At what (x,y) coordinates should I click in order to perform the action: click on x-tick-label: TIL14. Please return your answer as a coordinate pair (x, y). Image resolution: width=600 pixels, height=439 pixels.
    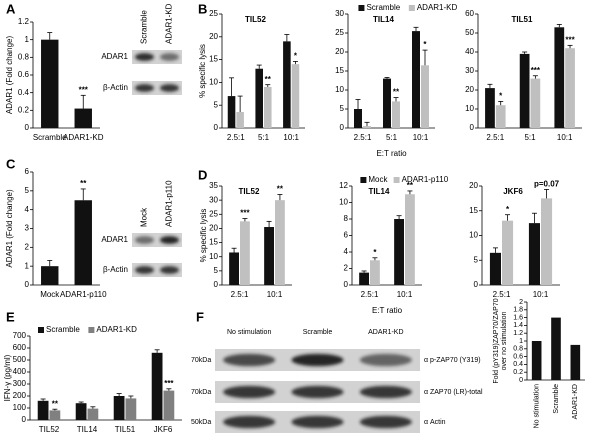
    Looking at the image, I should click on (87, 429).